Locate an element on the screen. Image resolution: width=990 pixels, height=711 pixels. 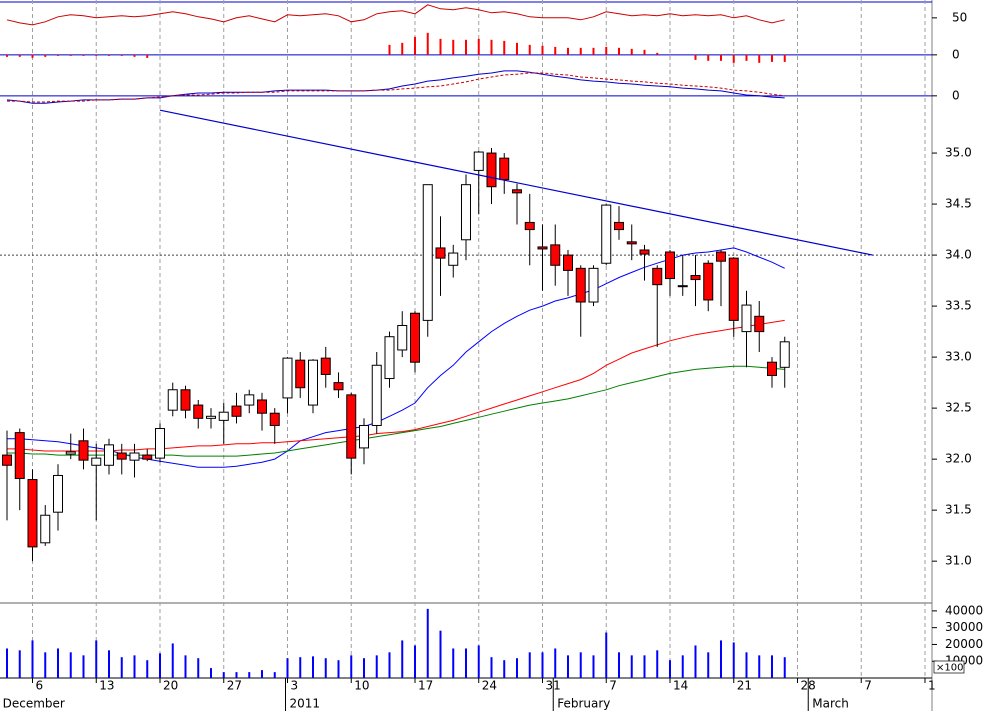
volume-tick-label: 20000 is located at coordinates (964, 644).